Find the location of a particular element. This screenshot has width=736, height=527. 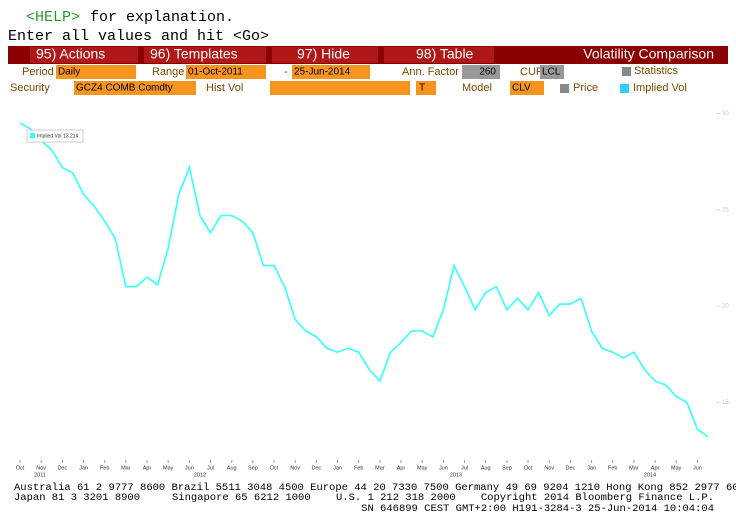

label: Security is located at coordinates (30, 88).